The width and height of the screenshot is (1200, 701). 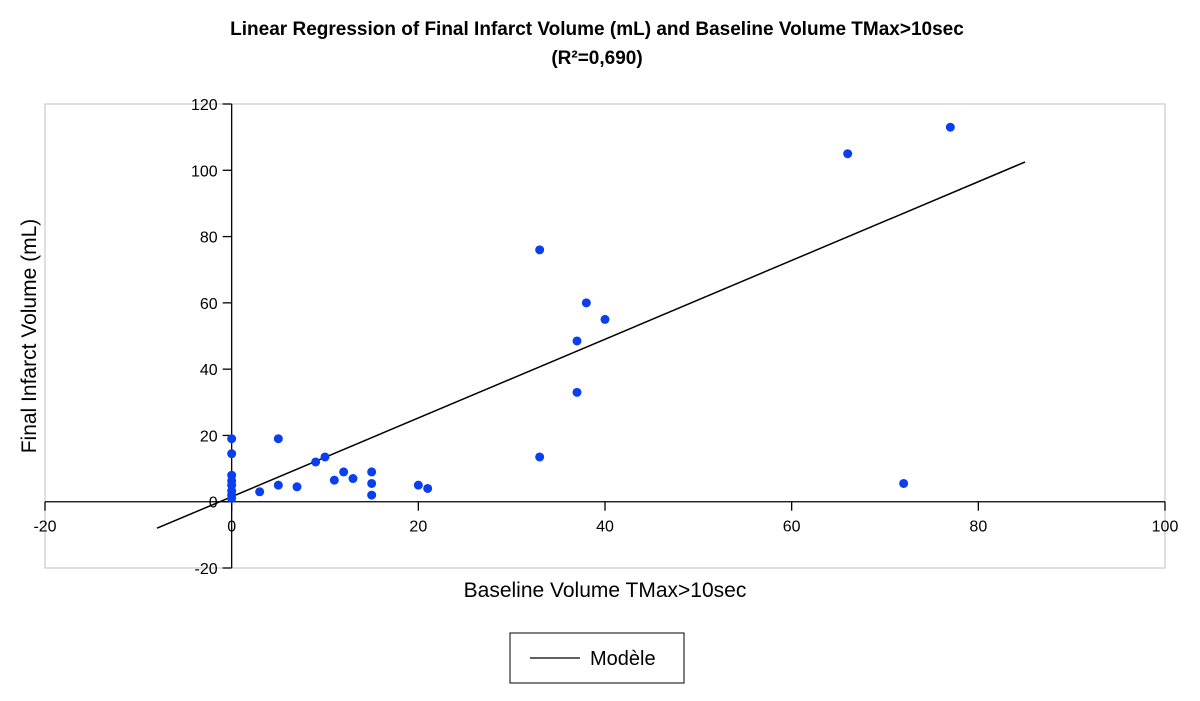 What do you see at coordinates (596, 58) in the screenshot?
I see `chart-subtitle: (R²=0,690)` at bounding box center [596, 58].